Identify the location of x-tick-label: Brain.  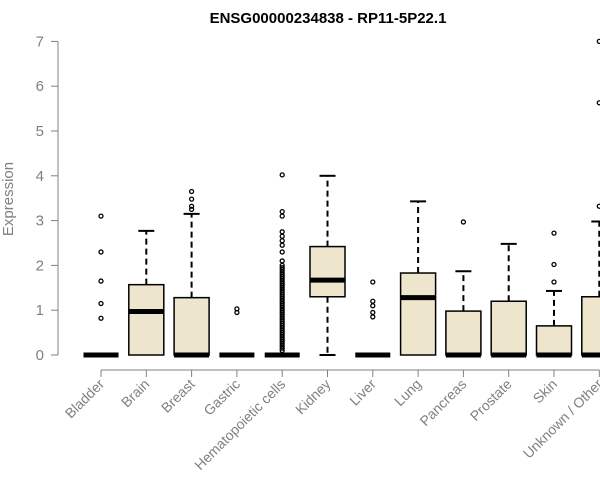
(135, 393).